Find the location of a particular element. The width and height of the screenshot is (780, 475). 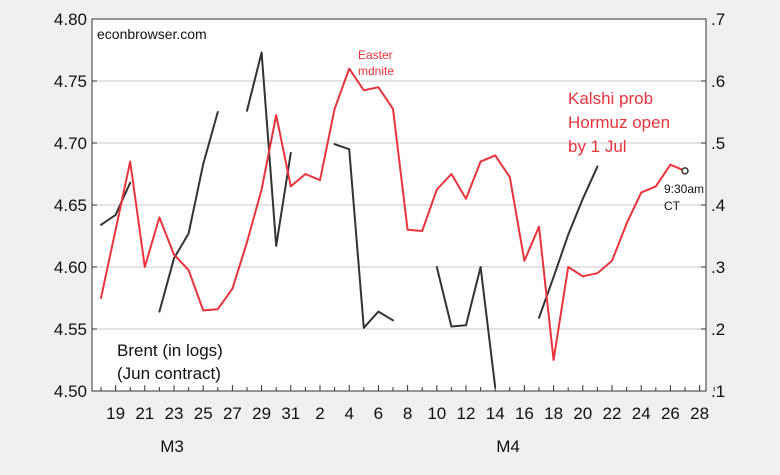

x-tick-label: 28 is located at coordinates (699, 413).